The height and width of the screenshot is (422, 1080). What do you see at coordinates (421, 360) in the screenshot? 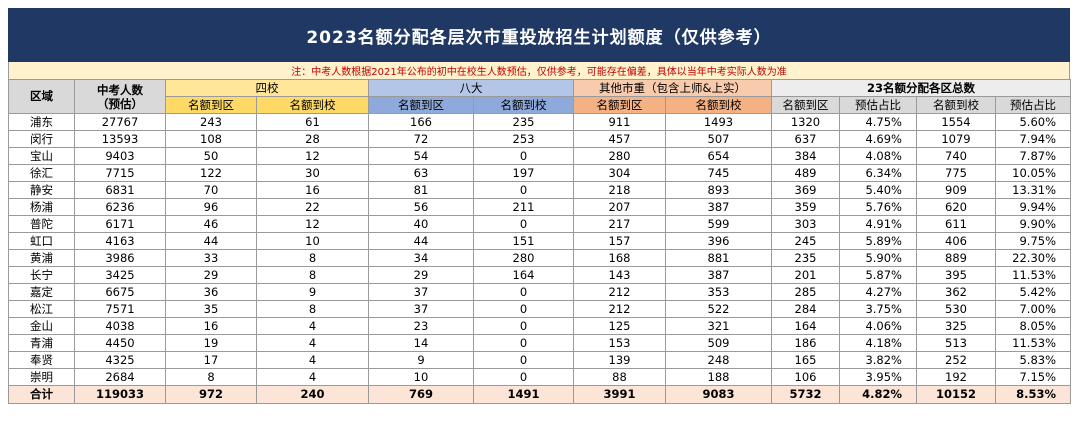
I see `cell-eight-to-district: 9` at bounding box center [421, 360].